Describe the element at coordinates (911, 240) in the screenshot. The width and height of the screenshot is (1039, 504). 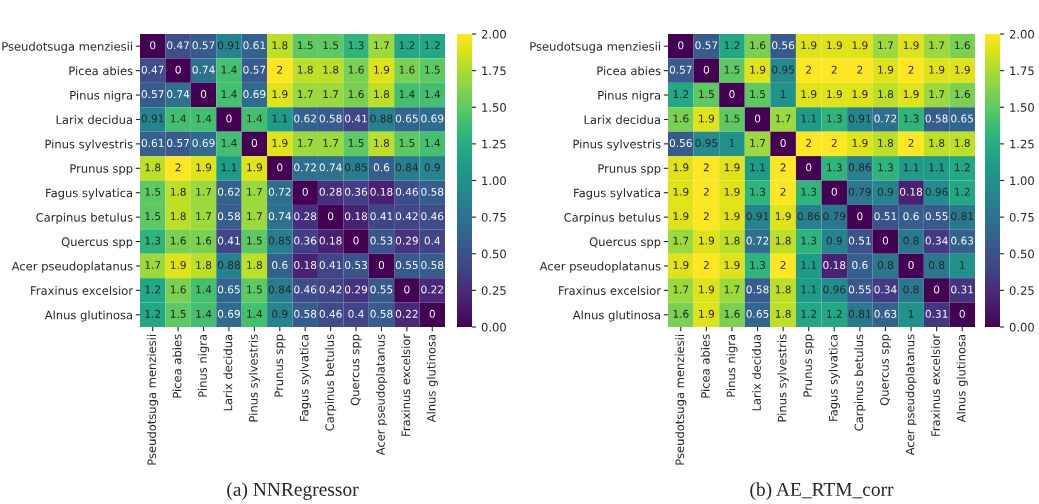
I see `data-label: 0.8` at that location.